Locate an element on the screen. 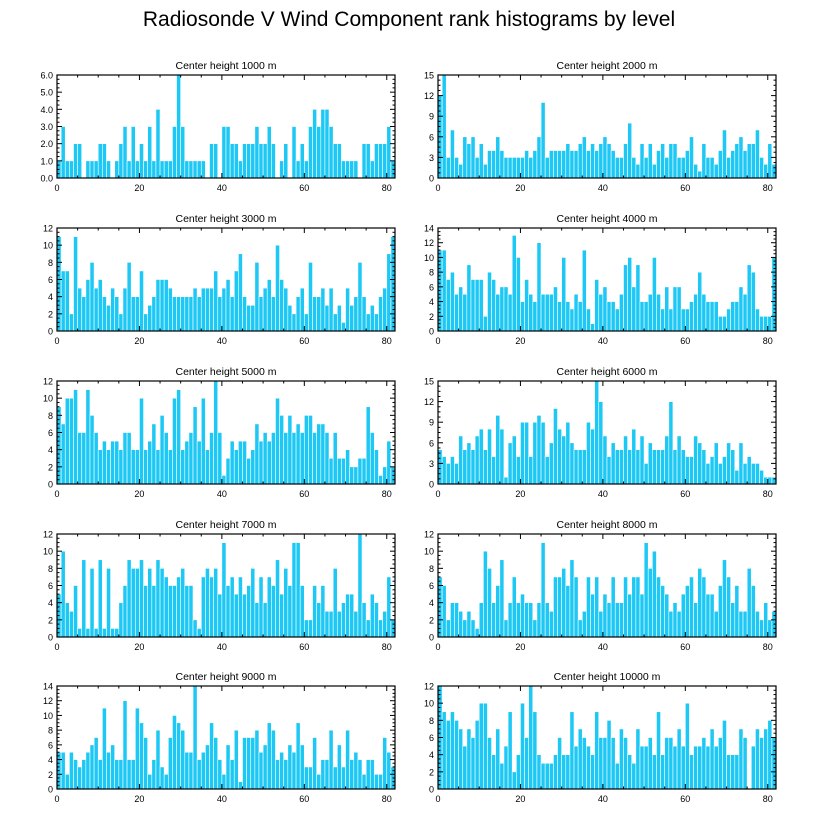  x-tick-label: 80 is located at coordinates (387, 494).